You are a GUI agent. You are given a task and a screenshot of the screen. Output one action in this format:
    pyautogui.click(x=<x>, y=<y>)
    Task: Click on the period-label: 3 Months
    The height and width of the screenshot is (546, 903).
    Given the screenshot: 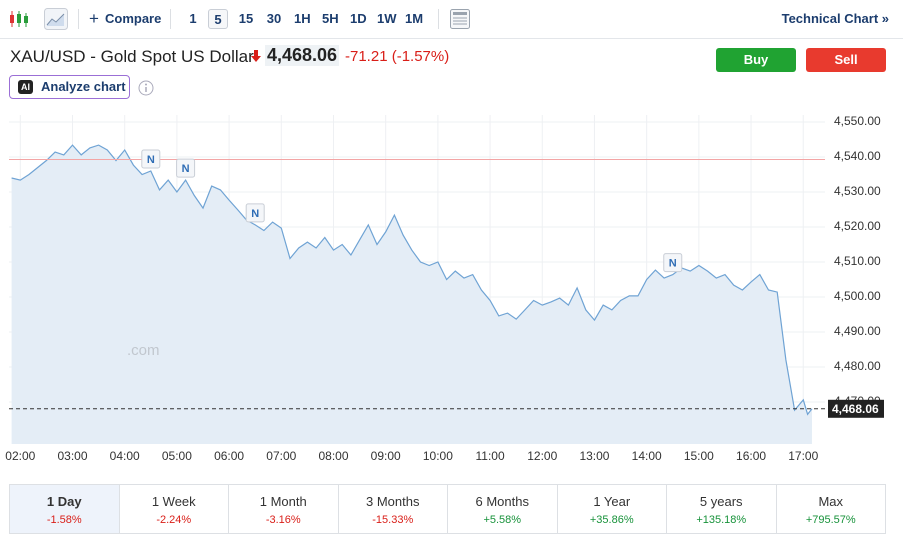 What is the action you would take?
    pyautogui.click(x=393, y=501)
    